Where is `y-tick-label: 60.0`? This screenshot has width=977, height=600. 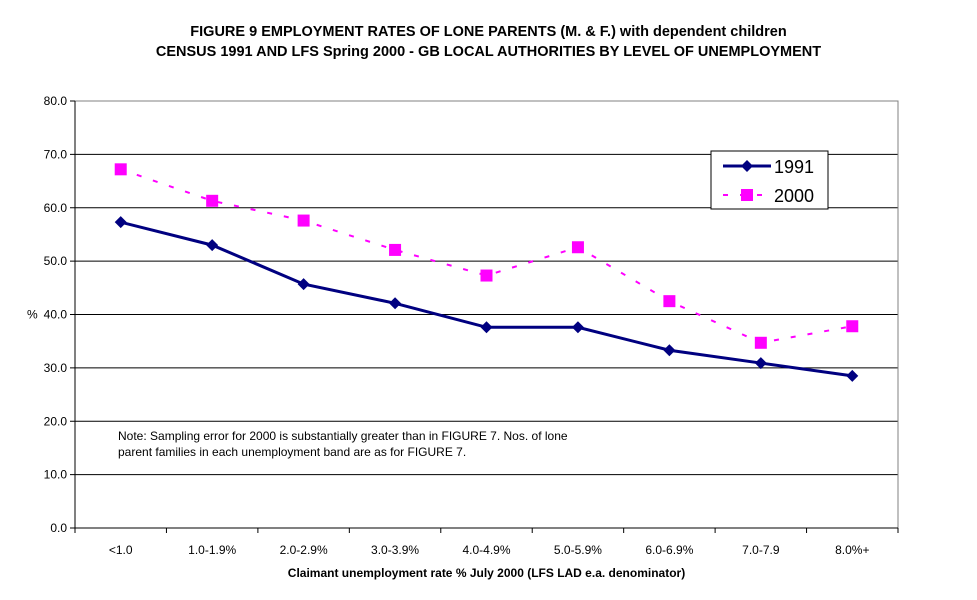 y-tick-label: 60.0 is located at coordinates (56, 208).